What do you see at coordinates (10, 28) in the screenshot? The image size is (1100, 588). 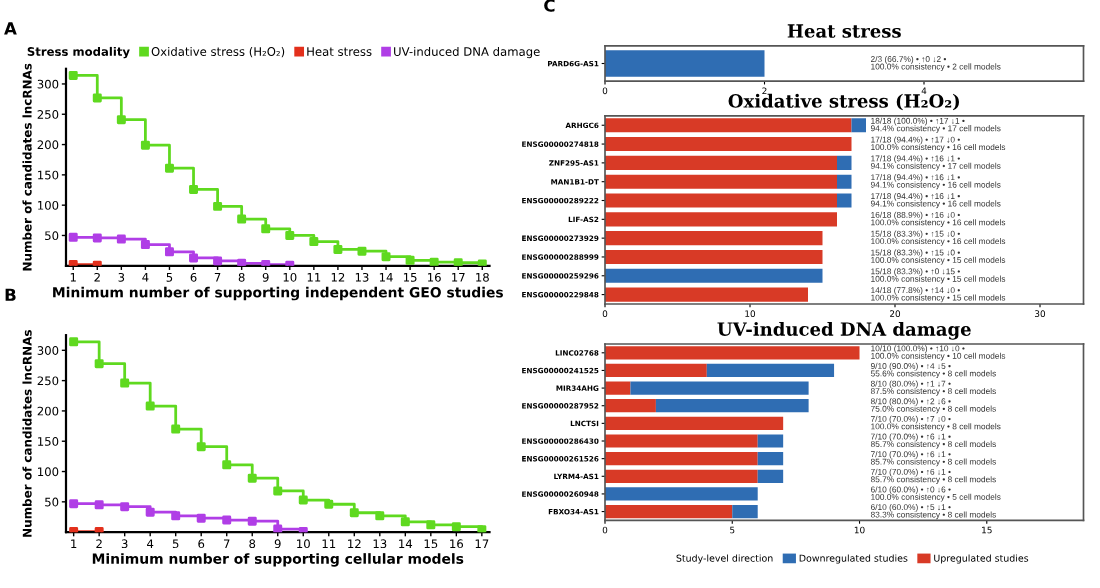 I see `text: A` at bounding box center [10, 28].